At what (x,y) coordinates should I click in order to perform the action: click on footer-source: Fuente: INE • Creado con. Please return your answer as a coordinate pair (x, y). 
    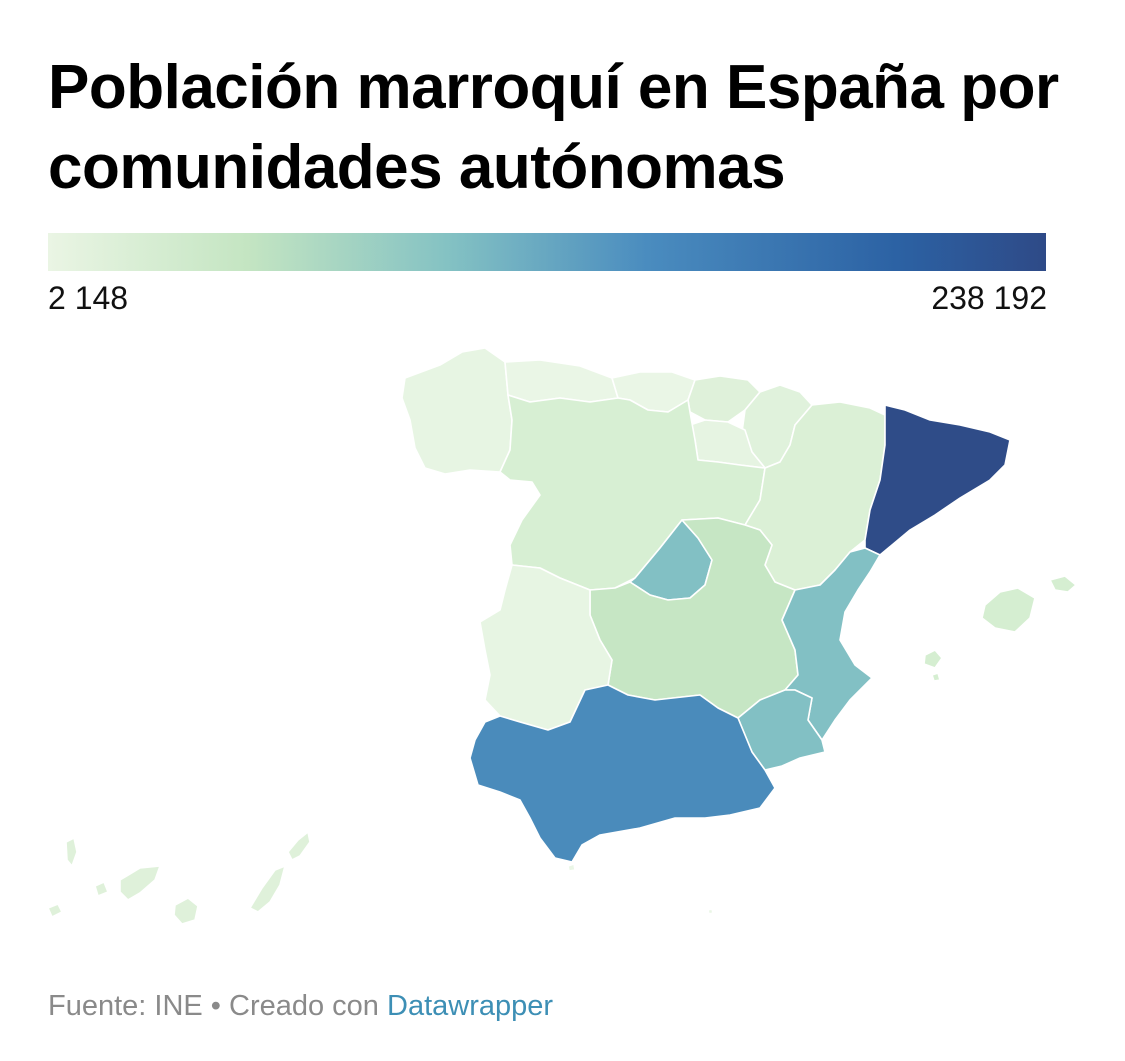
    Looking at the image, I should click on (217, 1006).